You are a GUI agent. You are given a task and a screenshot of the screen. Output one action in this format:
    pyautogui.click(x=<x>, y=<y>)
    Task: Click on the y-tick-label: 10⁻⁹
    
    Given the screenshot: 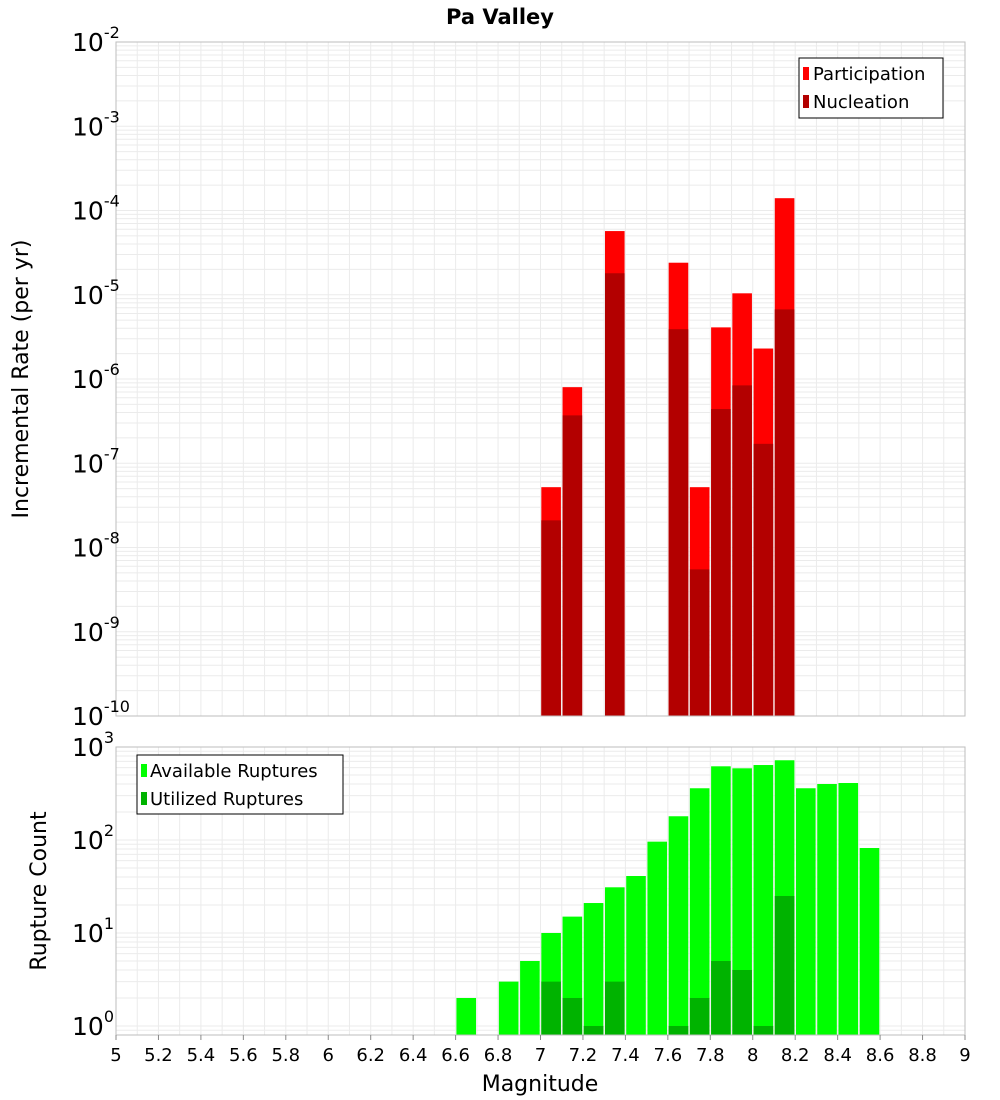 What is the action you would take?
    pyautogui.click(x=96, y=630)
    